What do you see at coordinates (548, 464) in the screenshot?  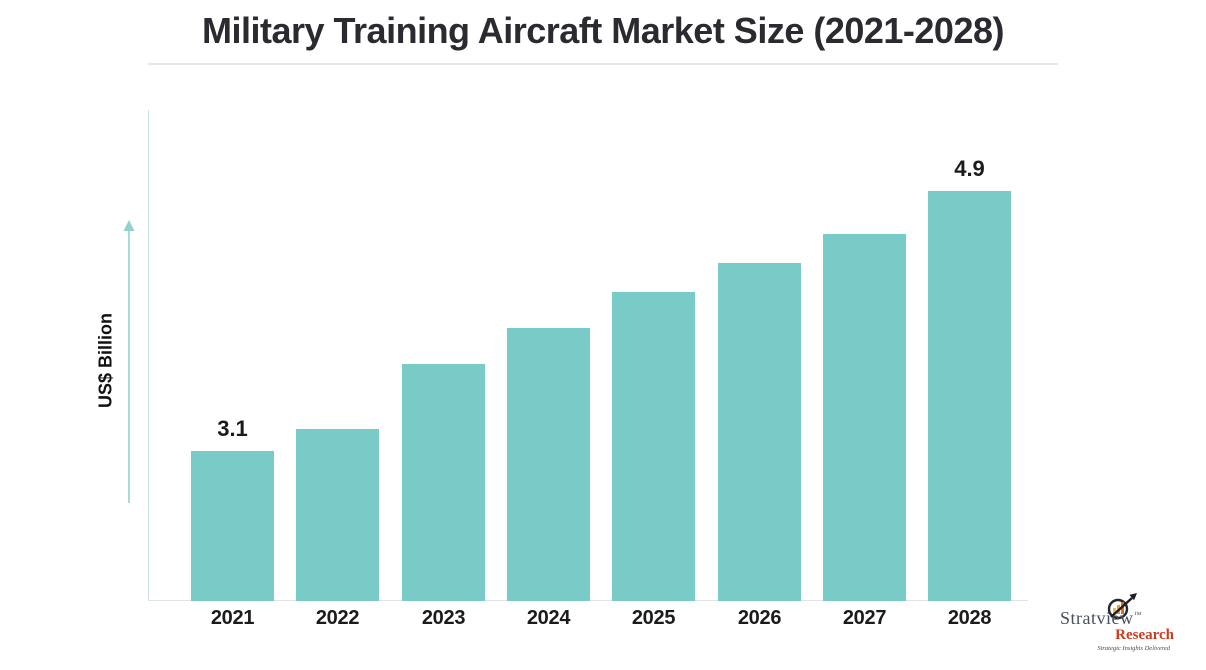 I see `bar-2024` at bounding box center [548, 464].